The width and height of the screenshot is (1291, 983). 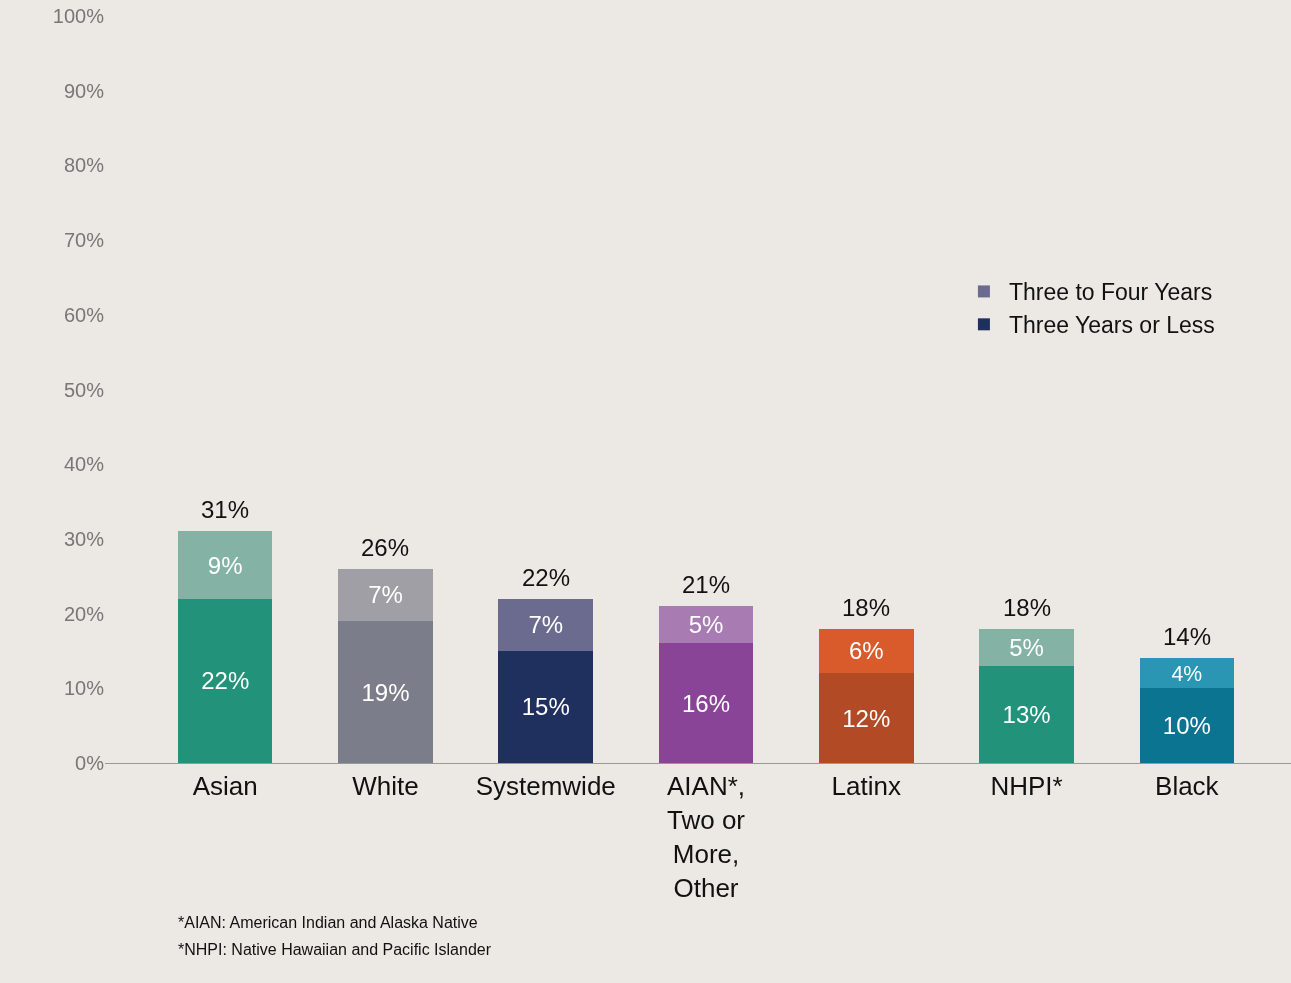 What do you see at coordinates (84, 538) in the screenshot?
I see `y-tick-label: 30%` at bounding box center [84, 538].